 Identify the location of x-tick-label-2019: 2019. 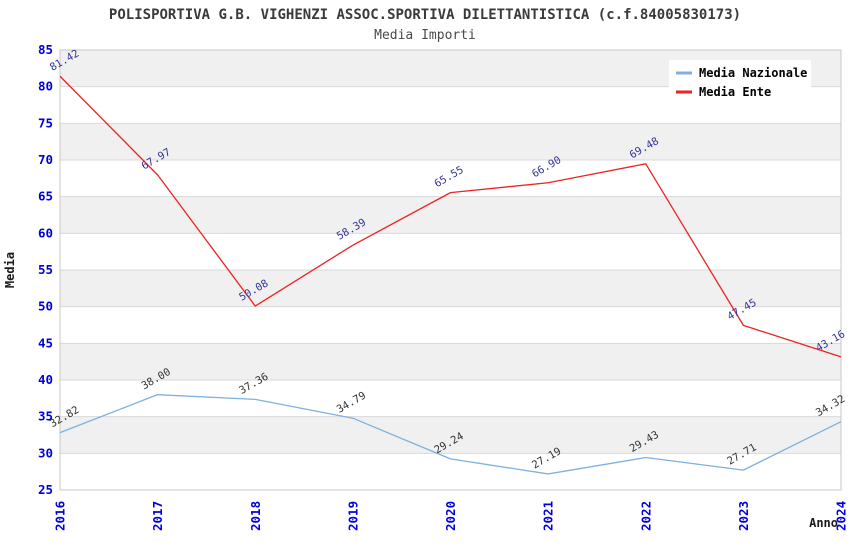
(352, 516).